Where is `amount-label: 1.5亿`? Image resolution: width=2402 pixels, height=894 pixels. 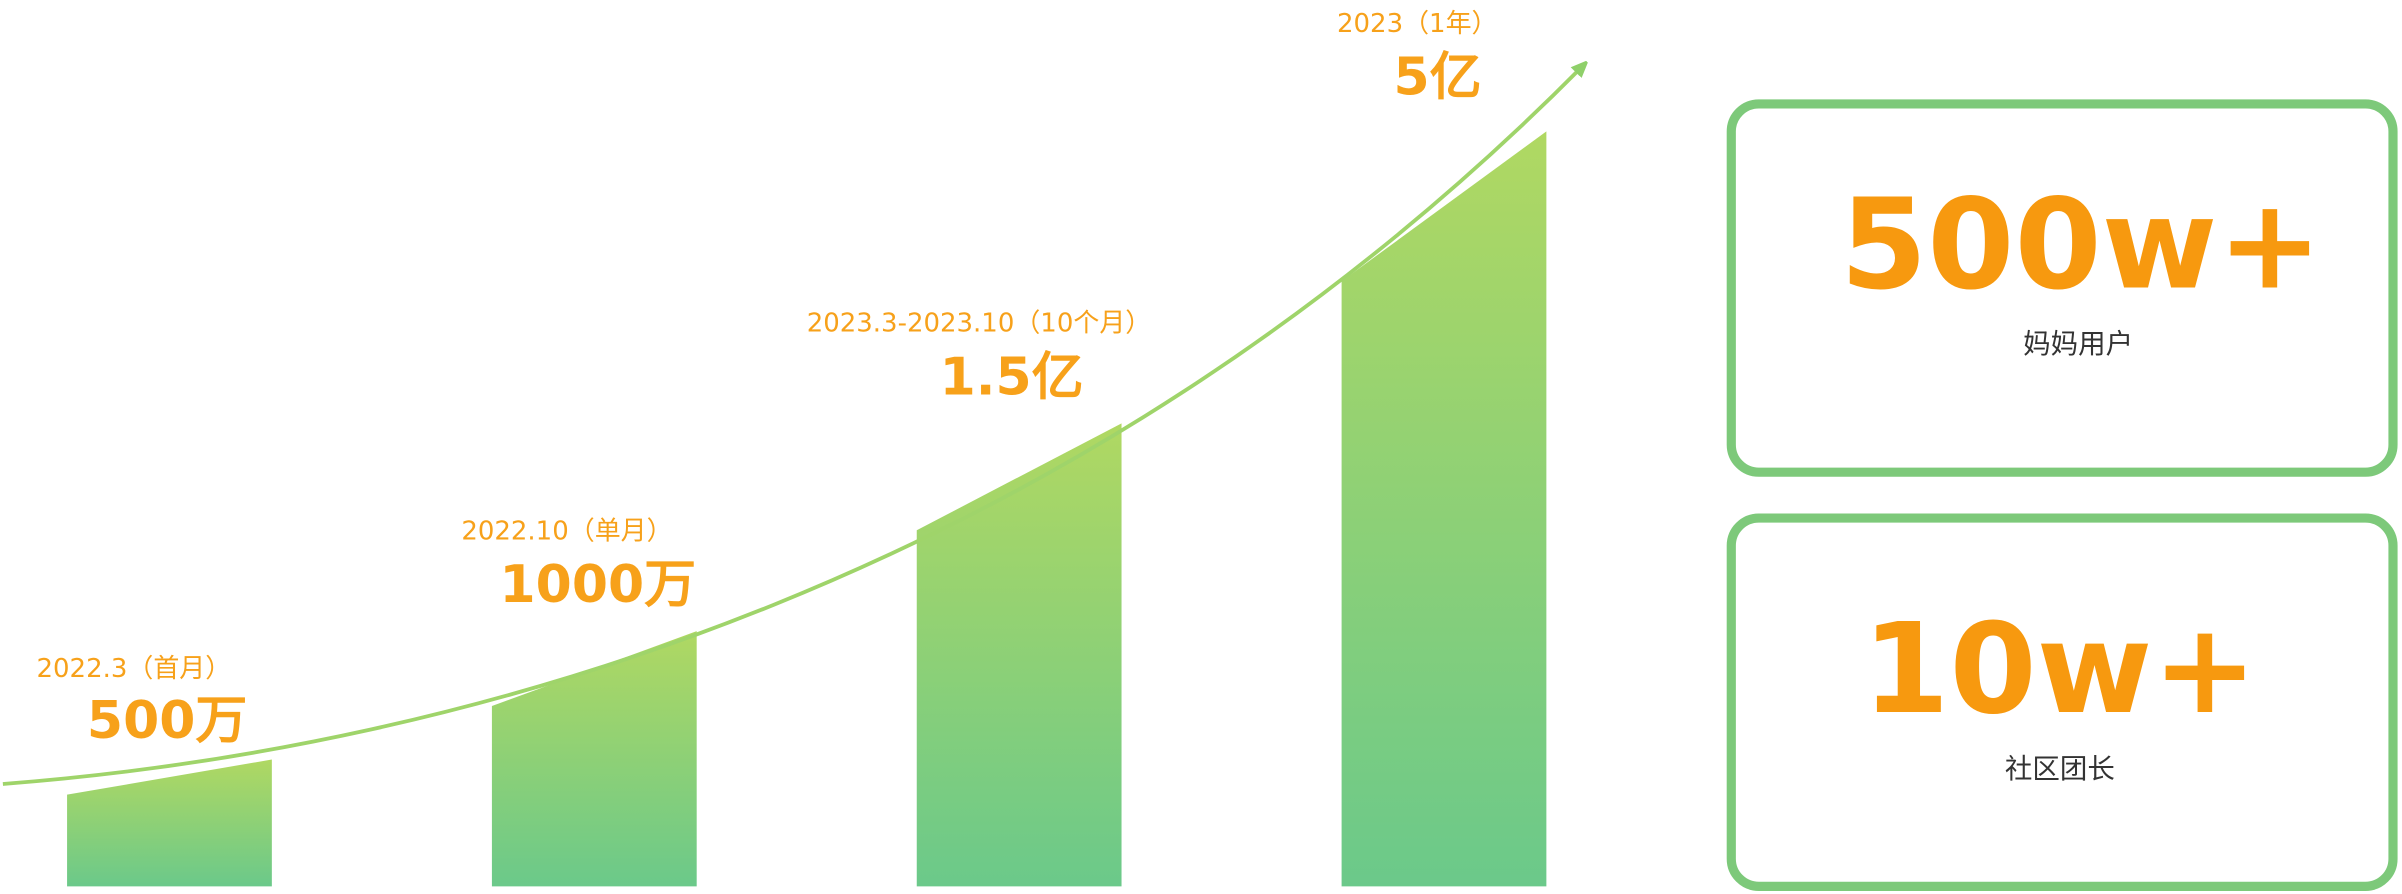 amount-label: 1.5亿 is located at coordinates (1012, 377).